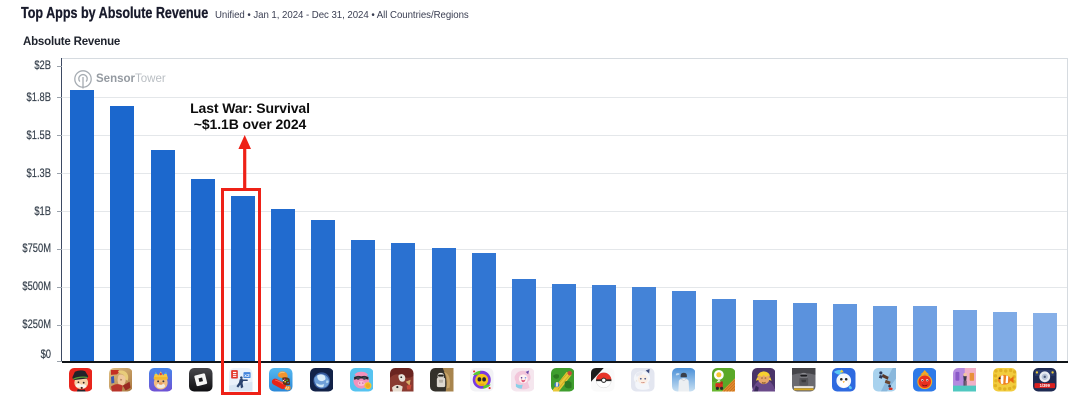 This screenshot has height=400, width=1080. What do you see at coordinates (247, 376) in the screenshot?
I see `svg-text: x2` at bounding box center [247, 376].